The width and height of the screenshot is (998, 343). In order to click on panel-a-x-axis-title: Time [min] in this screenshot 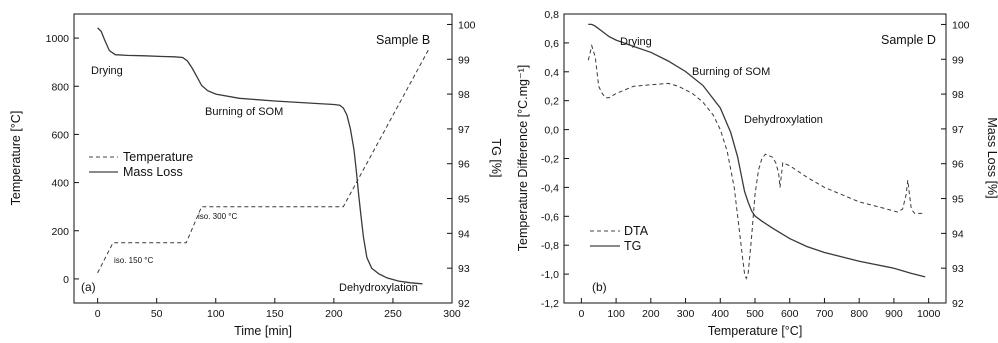, I will do `click(263, 331)`.